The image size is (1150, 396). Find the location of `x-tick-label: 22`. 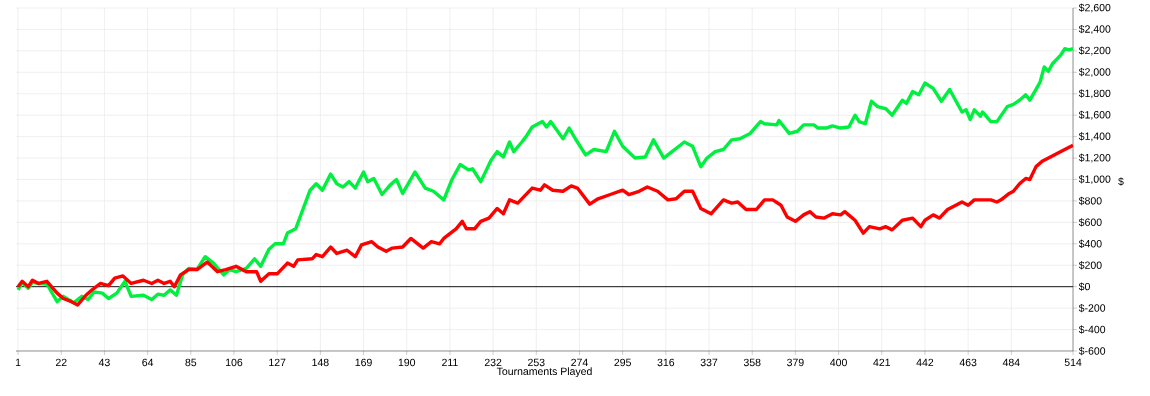

x-tick-label: 22 is located at coordinates (61, 362).